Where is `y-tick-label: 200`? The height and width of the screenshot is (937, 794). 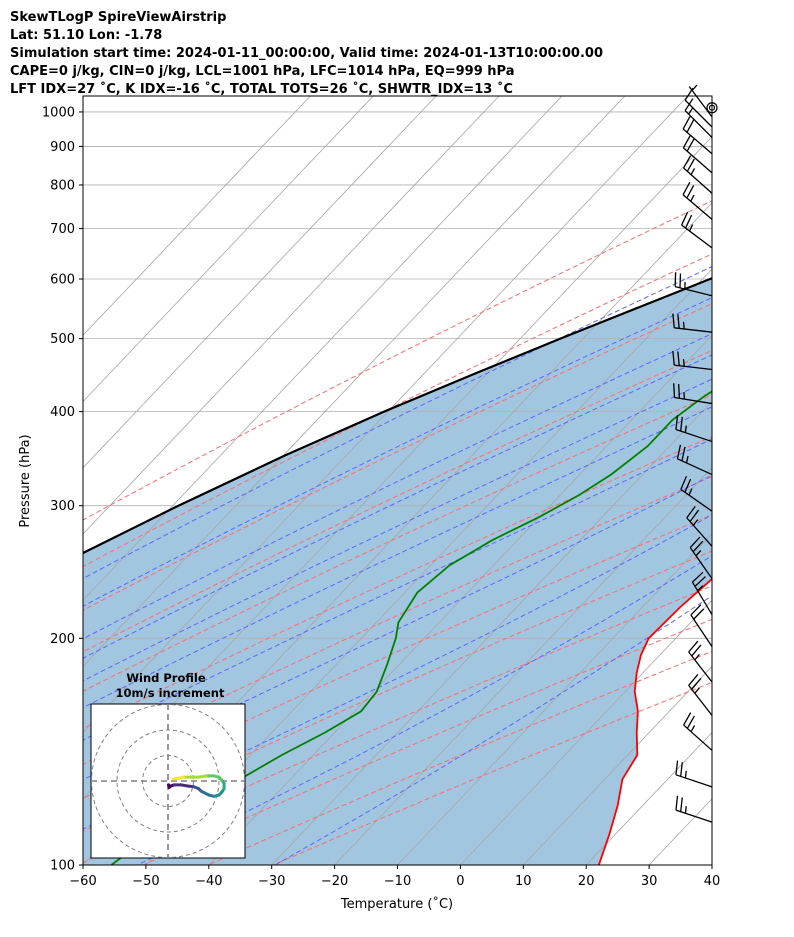
y-tick-label: 200 is located at coordinates (62, 639).